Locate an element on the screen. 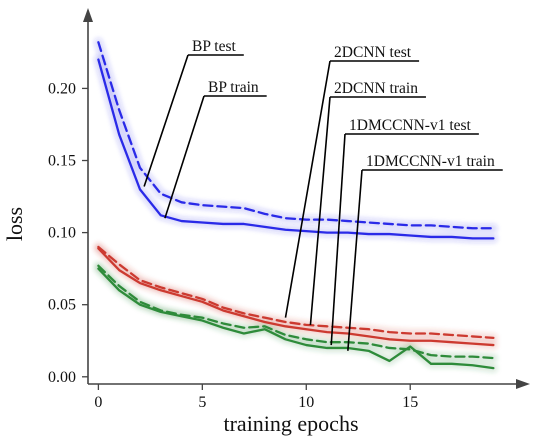 The width and height of the screenshot is (550, 446). y-tick-label: 0.10 is located at coordinates (62, 233).